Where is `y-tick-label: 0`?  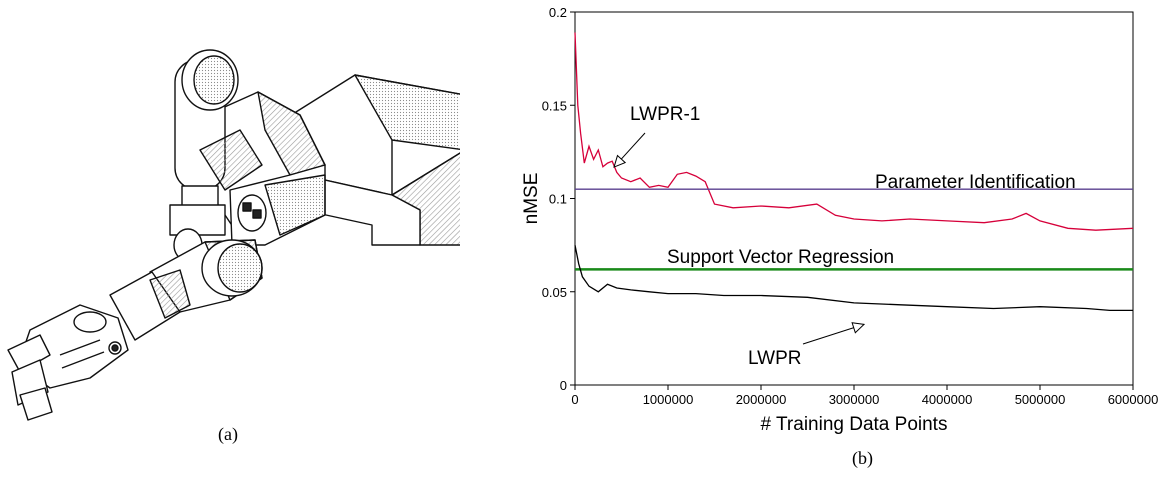
y-tick-label: 0 is located at coordinates (563, 385).